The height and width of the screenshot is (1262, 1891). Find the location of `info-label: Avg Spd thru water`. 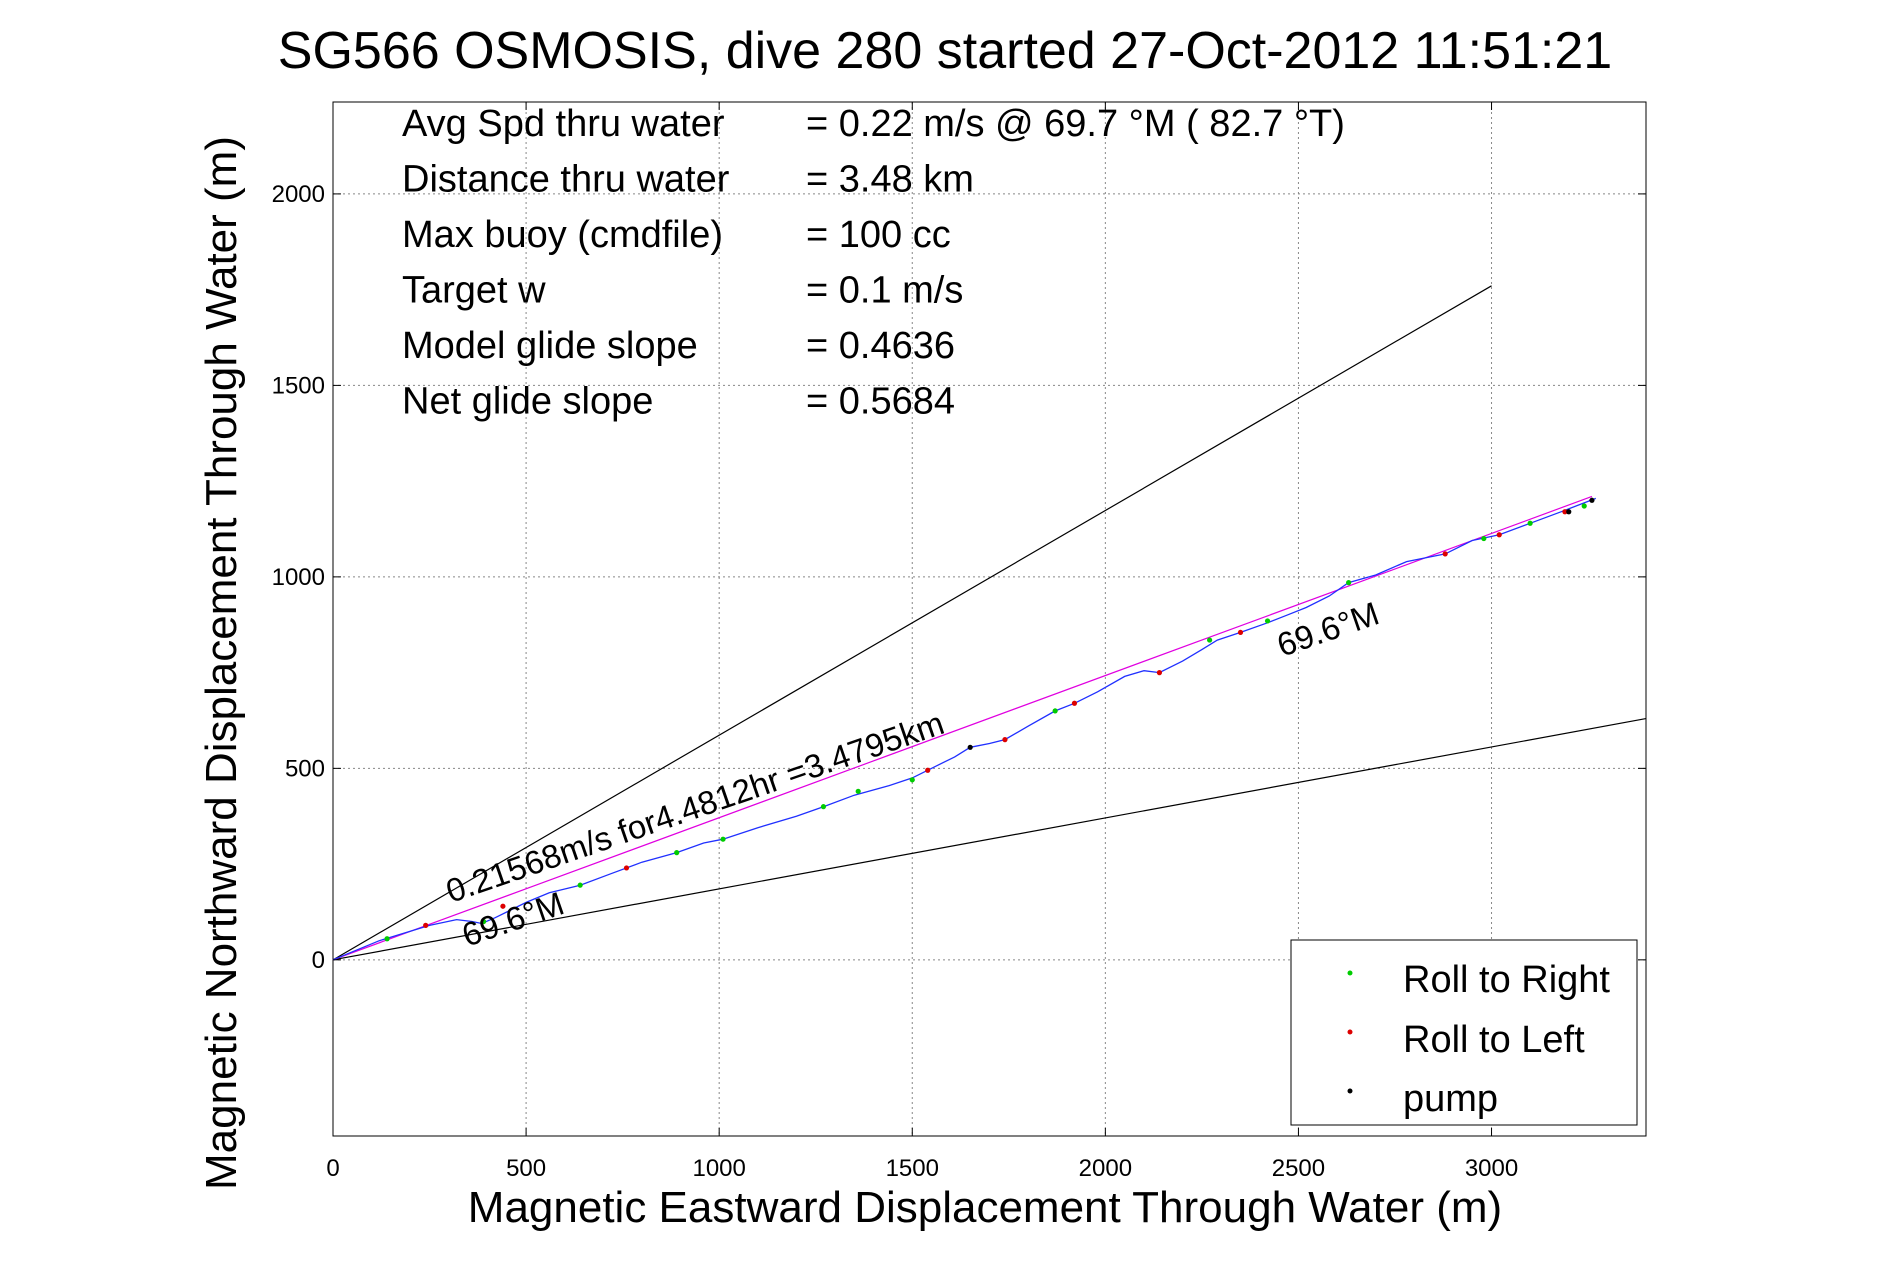

info-label: Avg Spd thru water is located at coordinates (563, 124).